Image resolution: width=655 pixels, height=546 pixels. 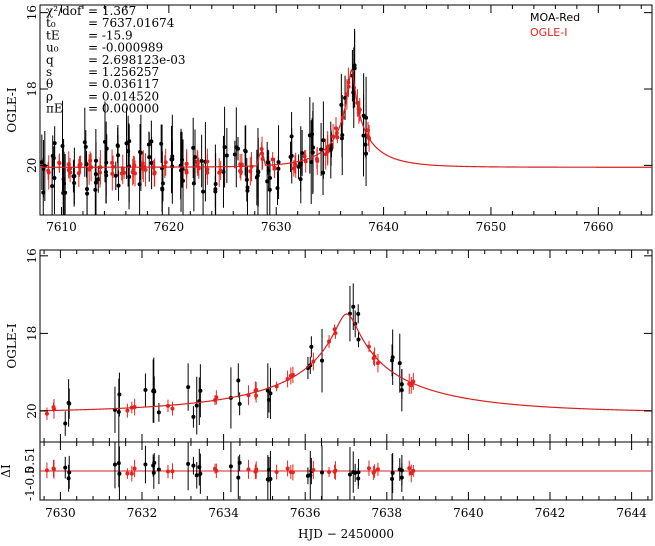 What do you see at coordinates (555, 17) in the screenshot?
I see `legend-moa-red: MOA-Red` at bounding box center [555, 17].